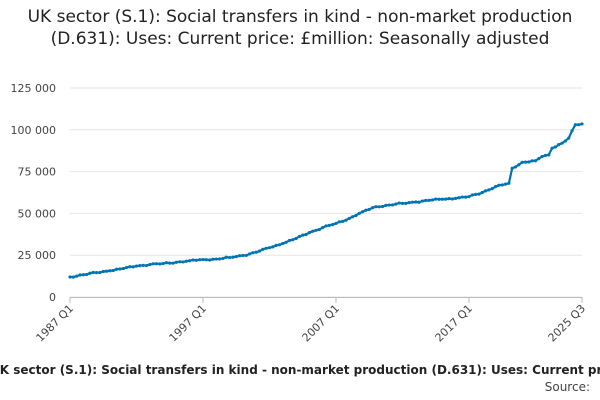 This screenshot has height=400, width=600. What do you see at coordinates (37, 255) in the screenshot?
I see `y-tick-label: 25 000` at bounding box center [37, 255].